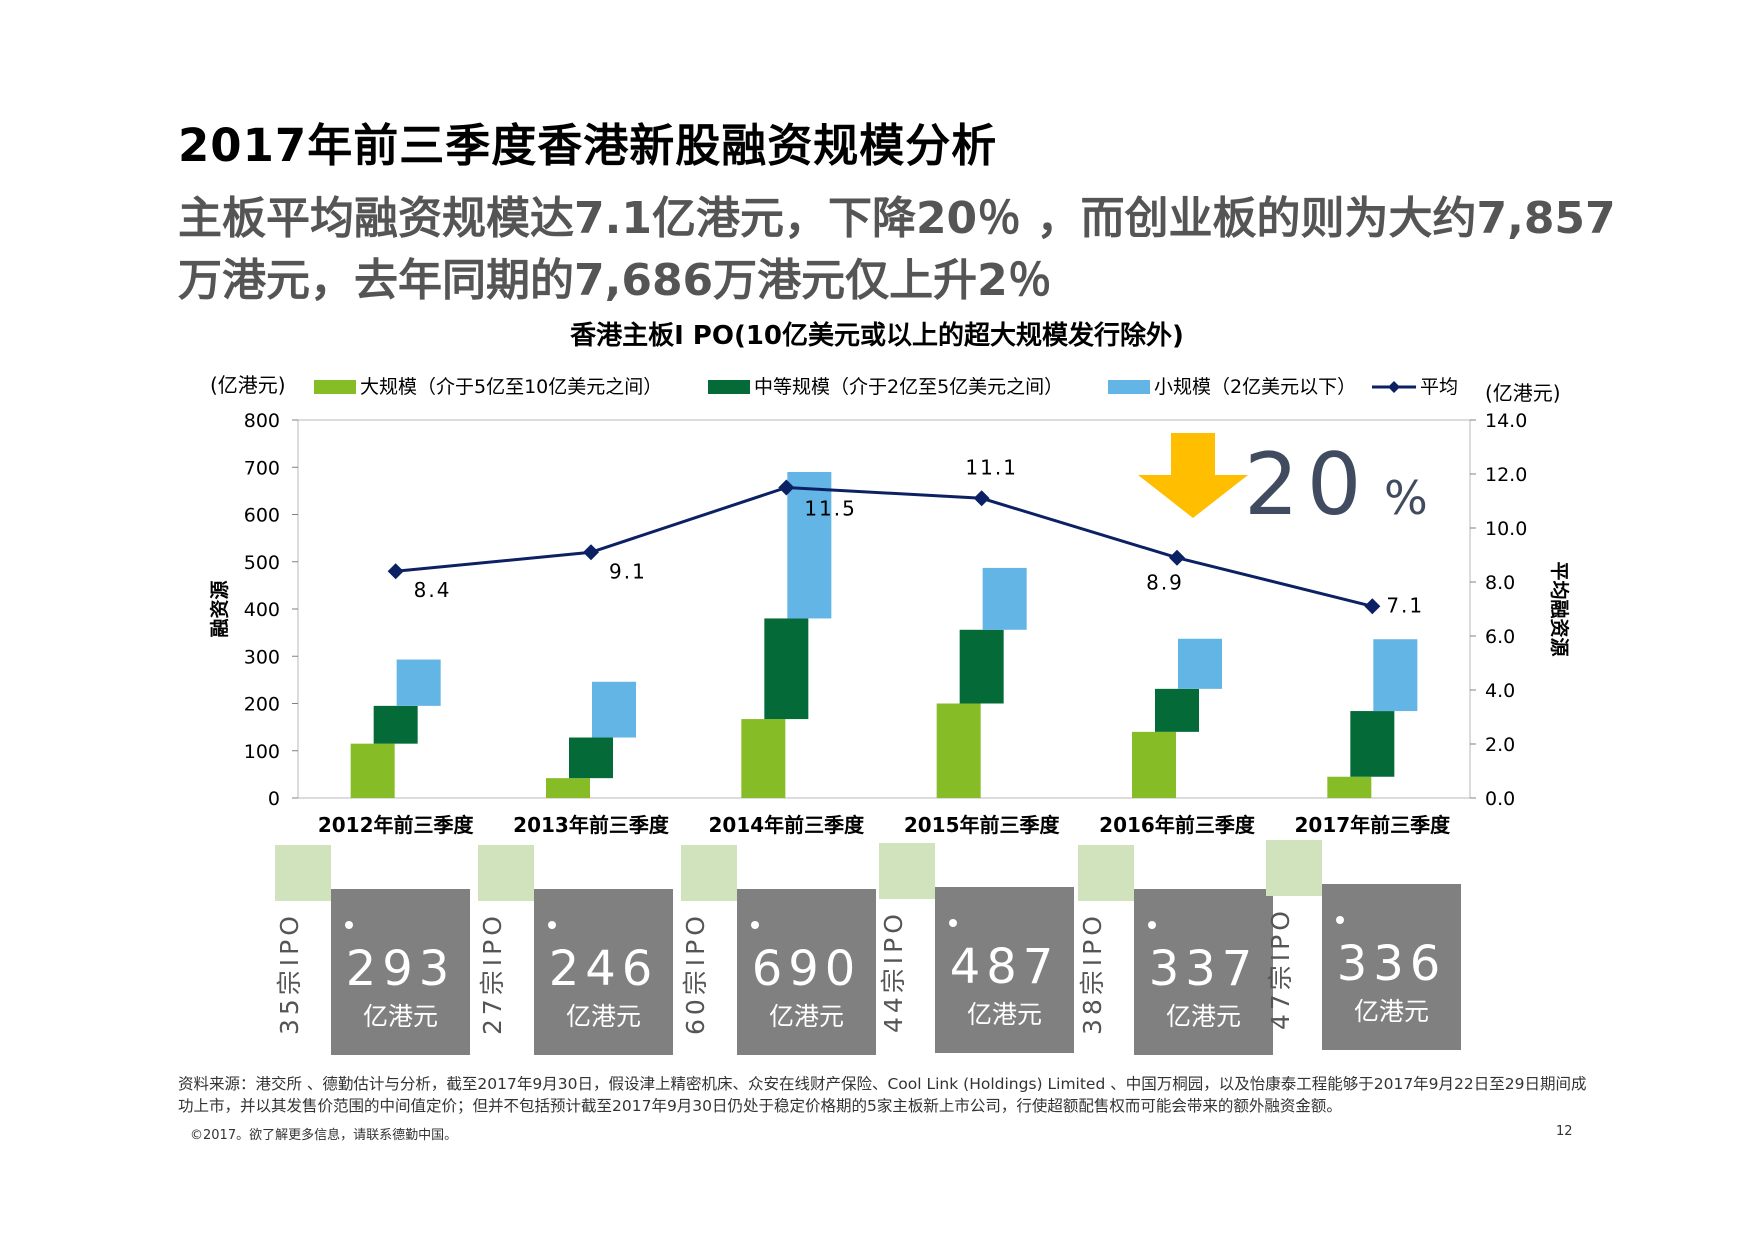  Describe the element at coordinates (1559, 608) in the screenshot. I see `right-axis-title: 平均融资源` at that location.